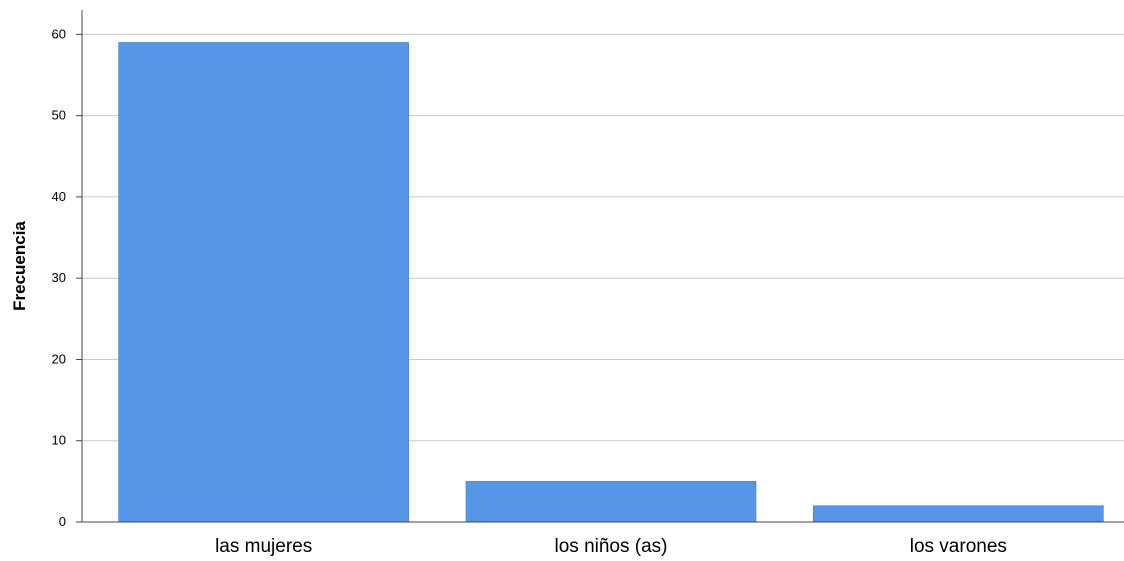 This screenshot has width=1124, height=561. What do you see at coordinates (59, 33) in the screenshot?
I see `y-tick-label: 60` at bounding box center [59, 33].